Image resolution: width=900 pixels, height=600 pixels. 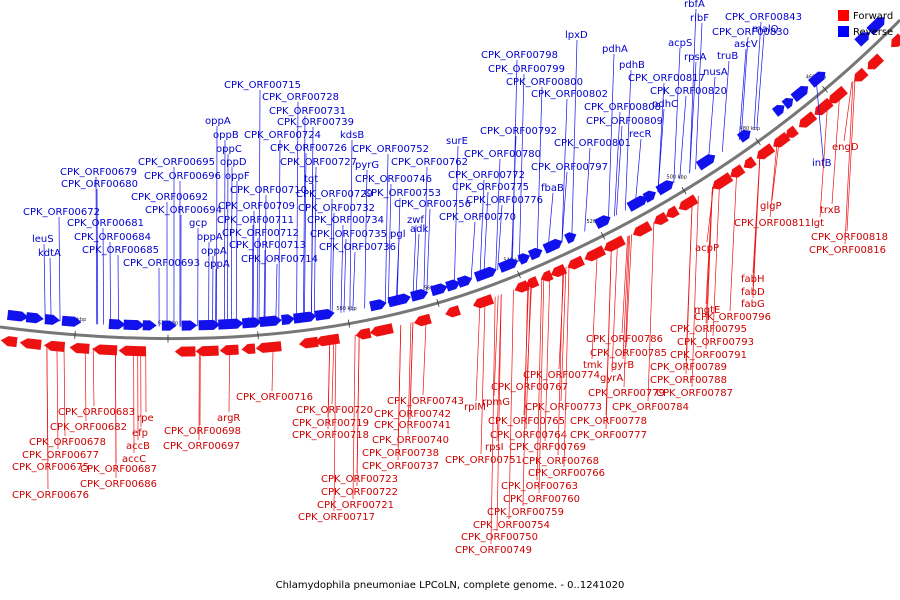 What do you see at coordinates (138, 446) in the screenshot?
I see `forward-gene-label: accB` at bounding box center [138, 446].